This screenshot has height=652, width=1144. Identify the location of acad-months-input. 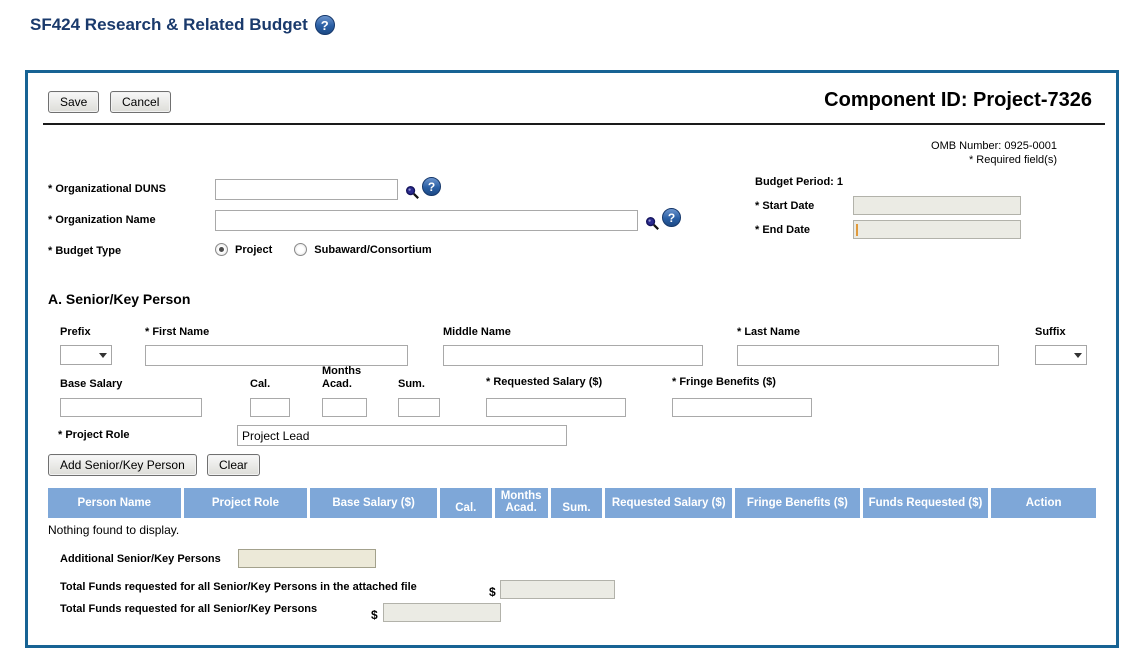
(344, 407).